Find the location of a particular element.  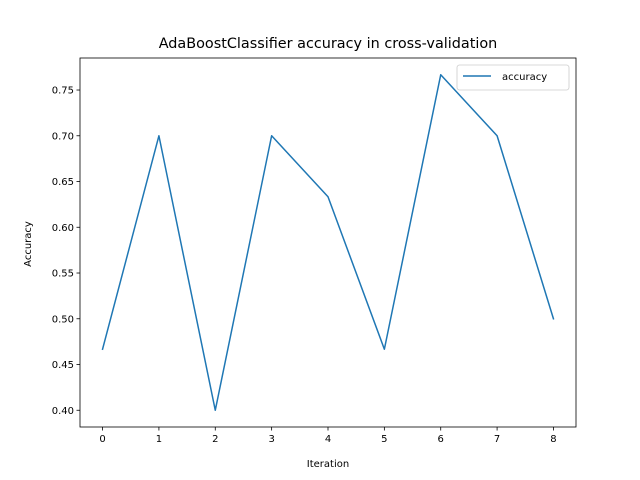

y-tick-label: 0.60 is located at coordinates (63, 228).